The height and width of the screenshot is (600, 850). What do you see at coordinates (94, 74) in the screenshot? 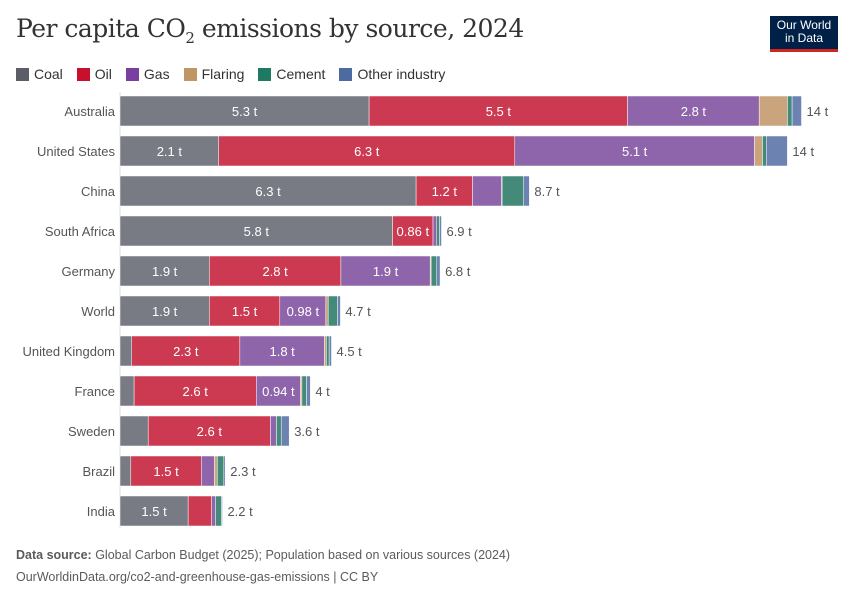
I see `legend-item-oil: Oil` at bounding box center [94, 74].